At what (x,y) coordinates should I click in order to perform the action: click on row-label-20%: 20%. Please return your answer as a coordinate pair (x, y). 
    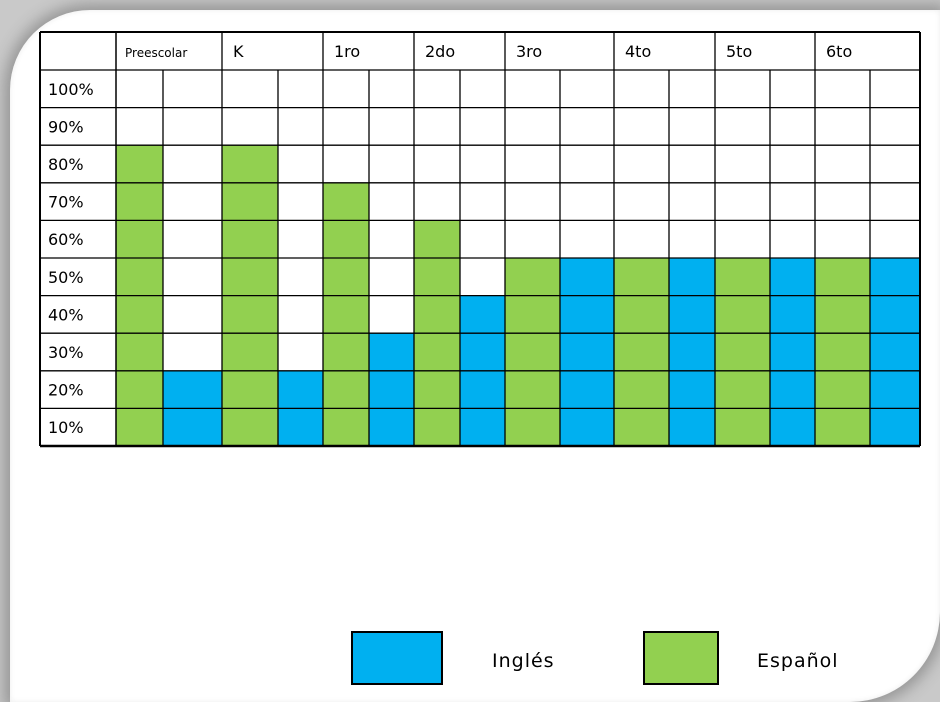
    Looking at the image, I should click on (66, 390).